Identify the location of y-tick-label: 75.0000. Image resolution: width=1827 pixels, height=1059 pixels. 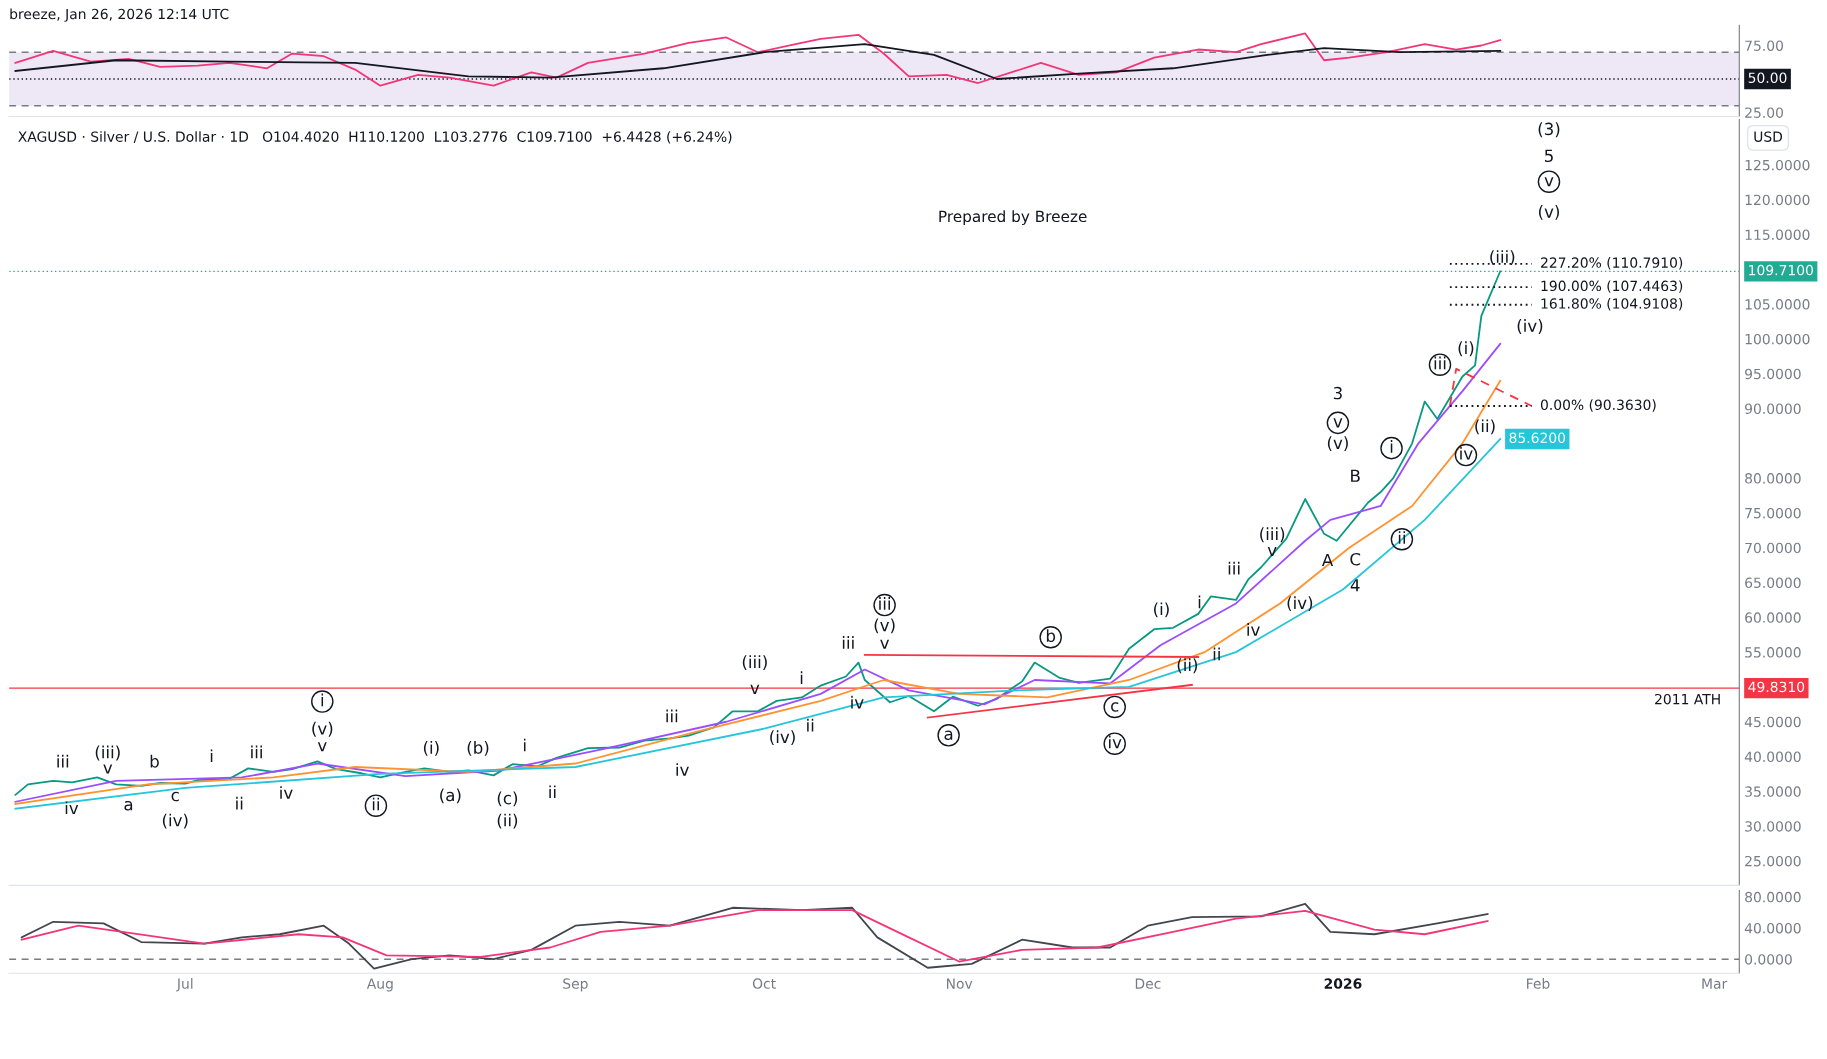
(1773, 513).